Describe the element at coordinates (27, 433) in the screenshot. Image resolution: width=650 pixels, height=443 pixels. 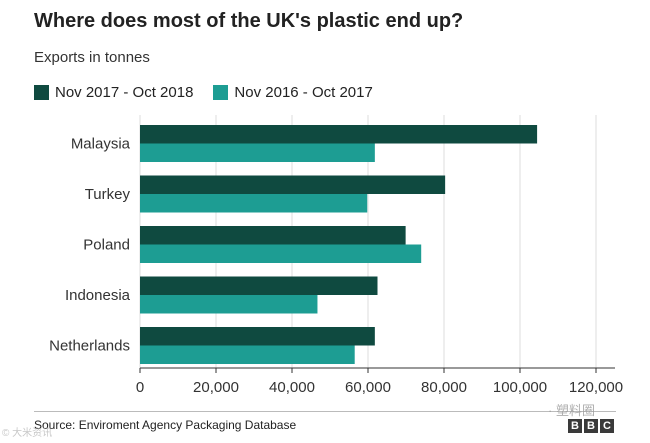
I see `watermark-left: © 大米资讯` at that location.